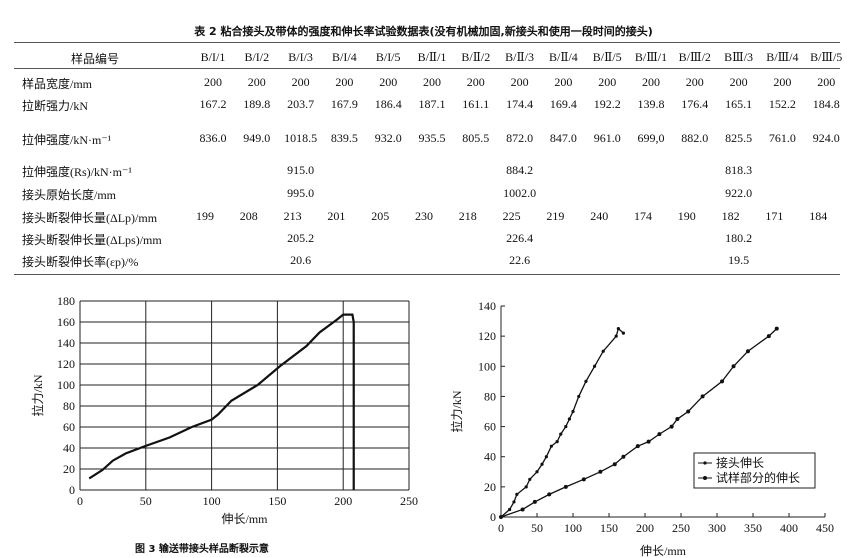 The image size is (847, 558). I want to click on y-tick-label: 80, so click(490, 396).